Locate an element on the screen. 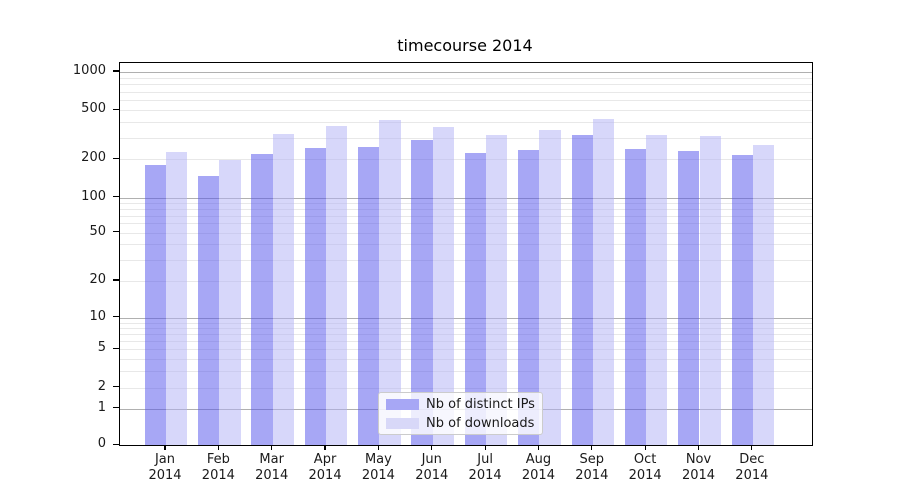 This screenshot has height=500, width=900. x-tick-month: Jan is located at coordinates (165, 459).